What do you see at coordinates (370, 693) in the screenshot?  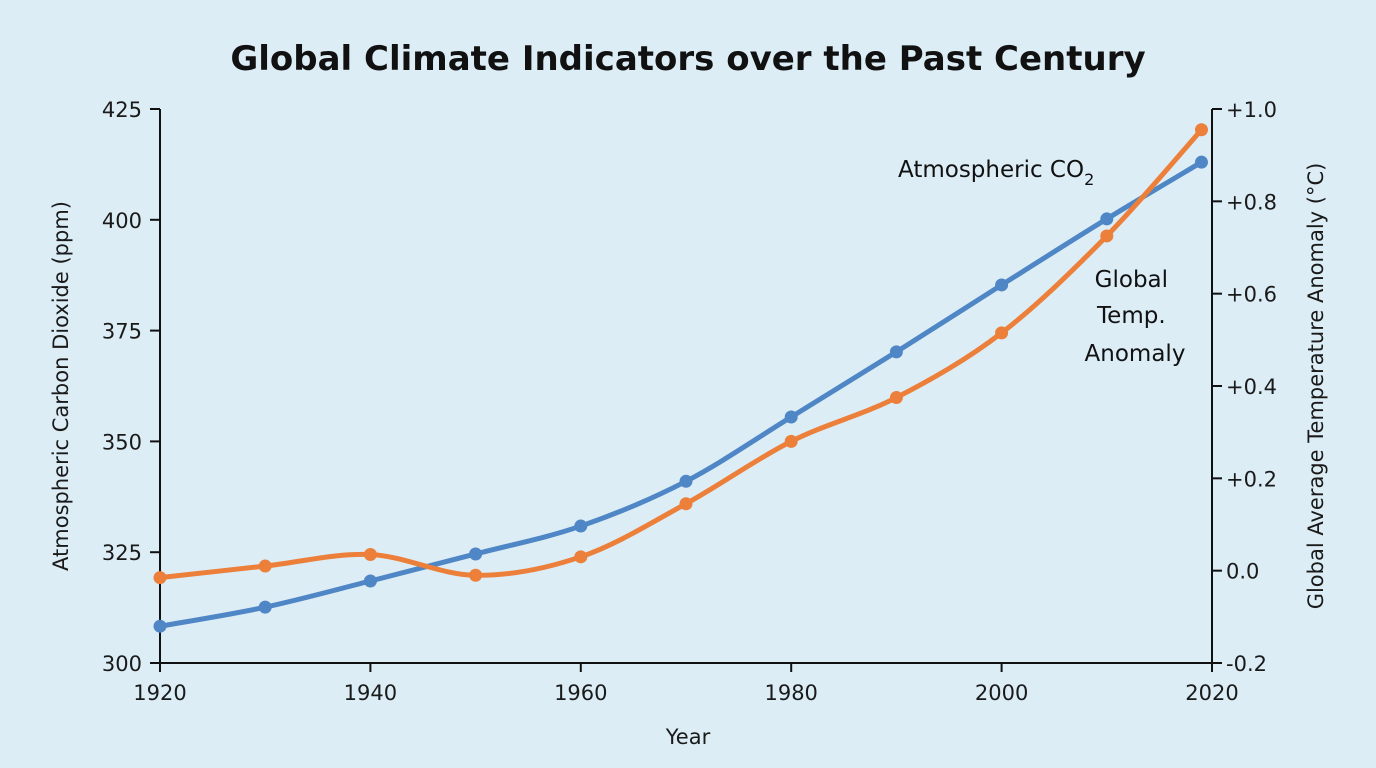 I see `x-tick-label: 1940` at bounding box center [370, 693].